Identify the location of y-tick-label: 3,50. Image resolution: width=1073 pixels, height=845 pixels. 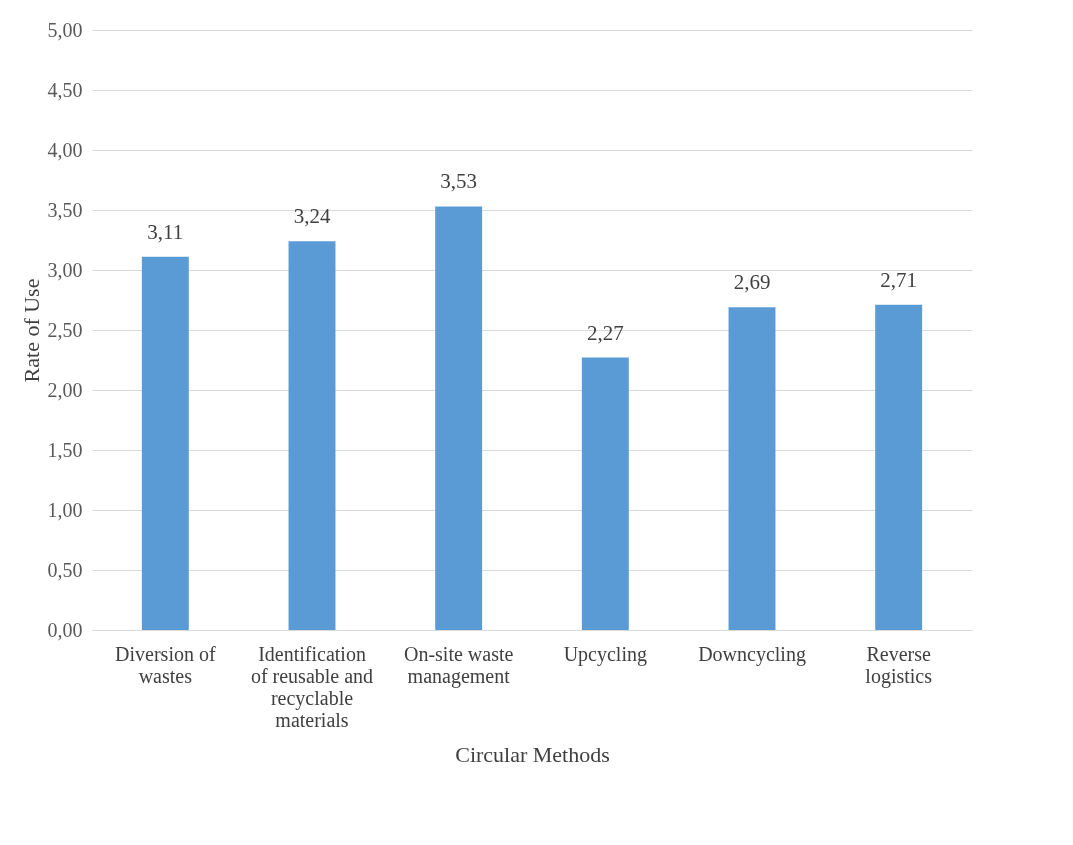
(65, 209).